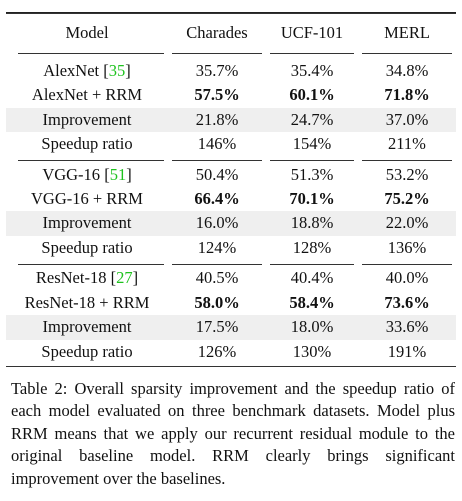 Image resolution: width=462 pixels, height=501 pixels. I want to click on table-row: Speedup ratio 124% 128% 136%, so click(231, 248).